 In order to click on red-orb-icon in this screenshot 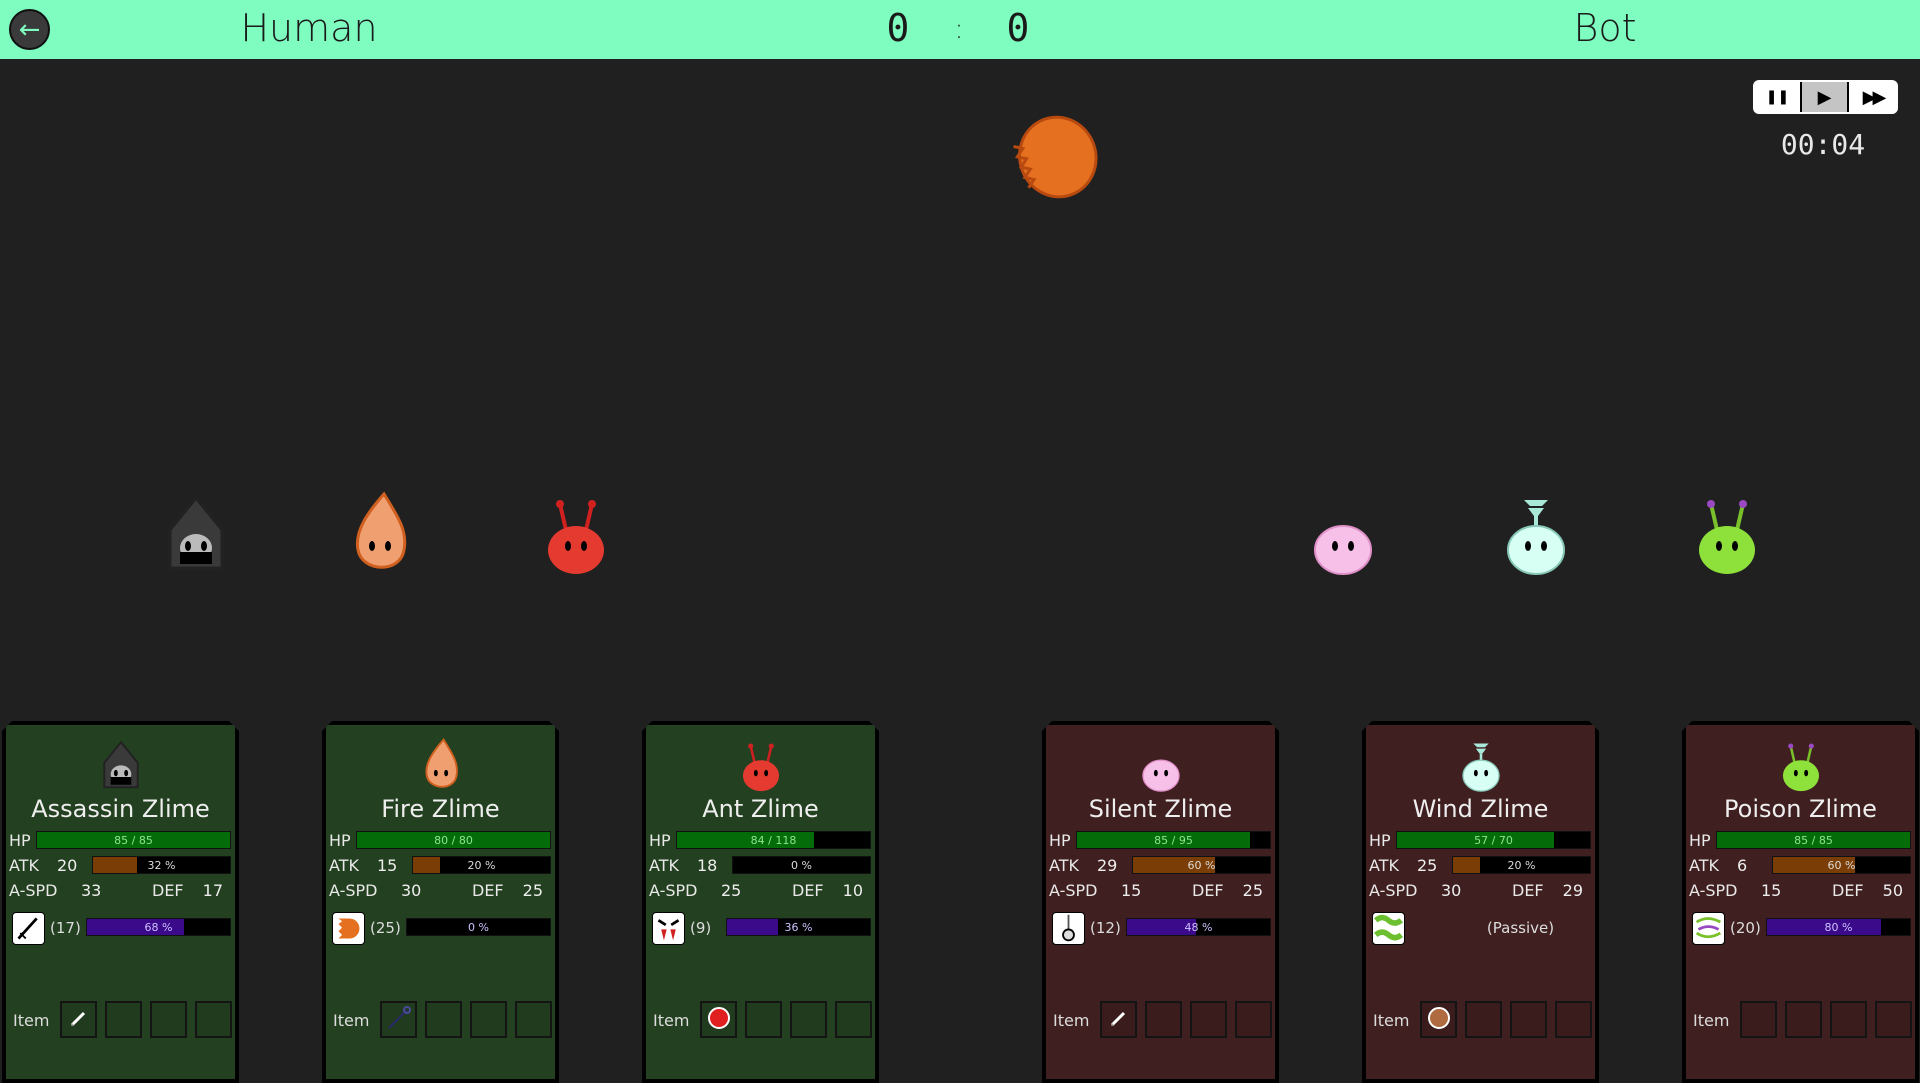, I will do `click(719, 1020)`.